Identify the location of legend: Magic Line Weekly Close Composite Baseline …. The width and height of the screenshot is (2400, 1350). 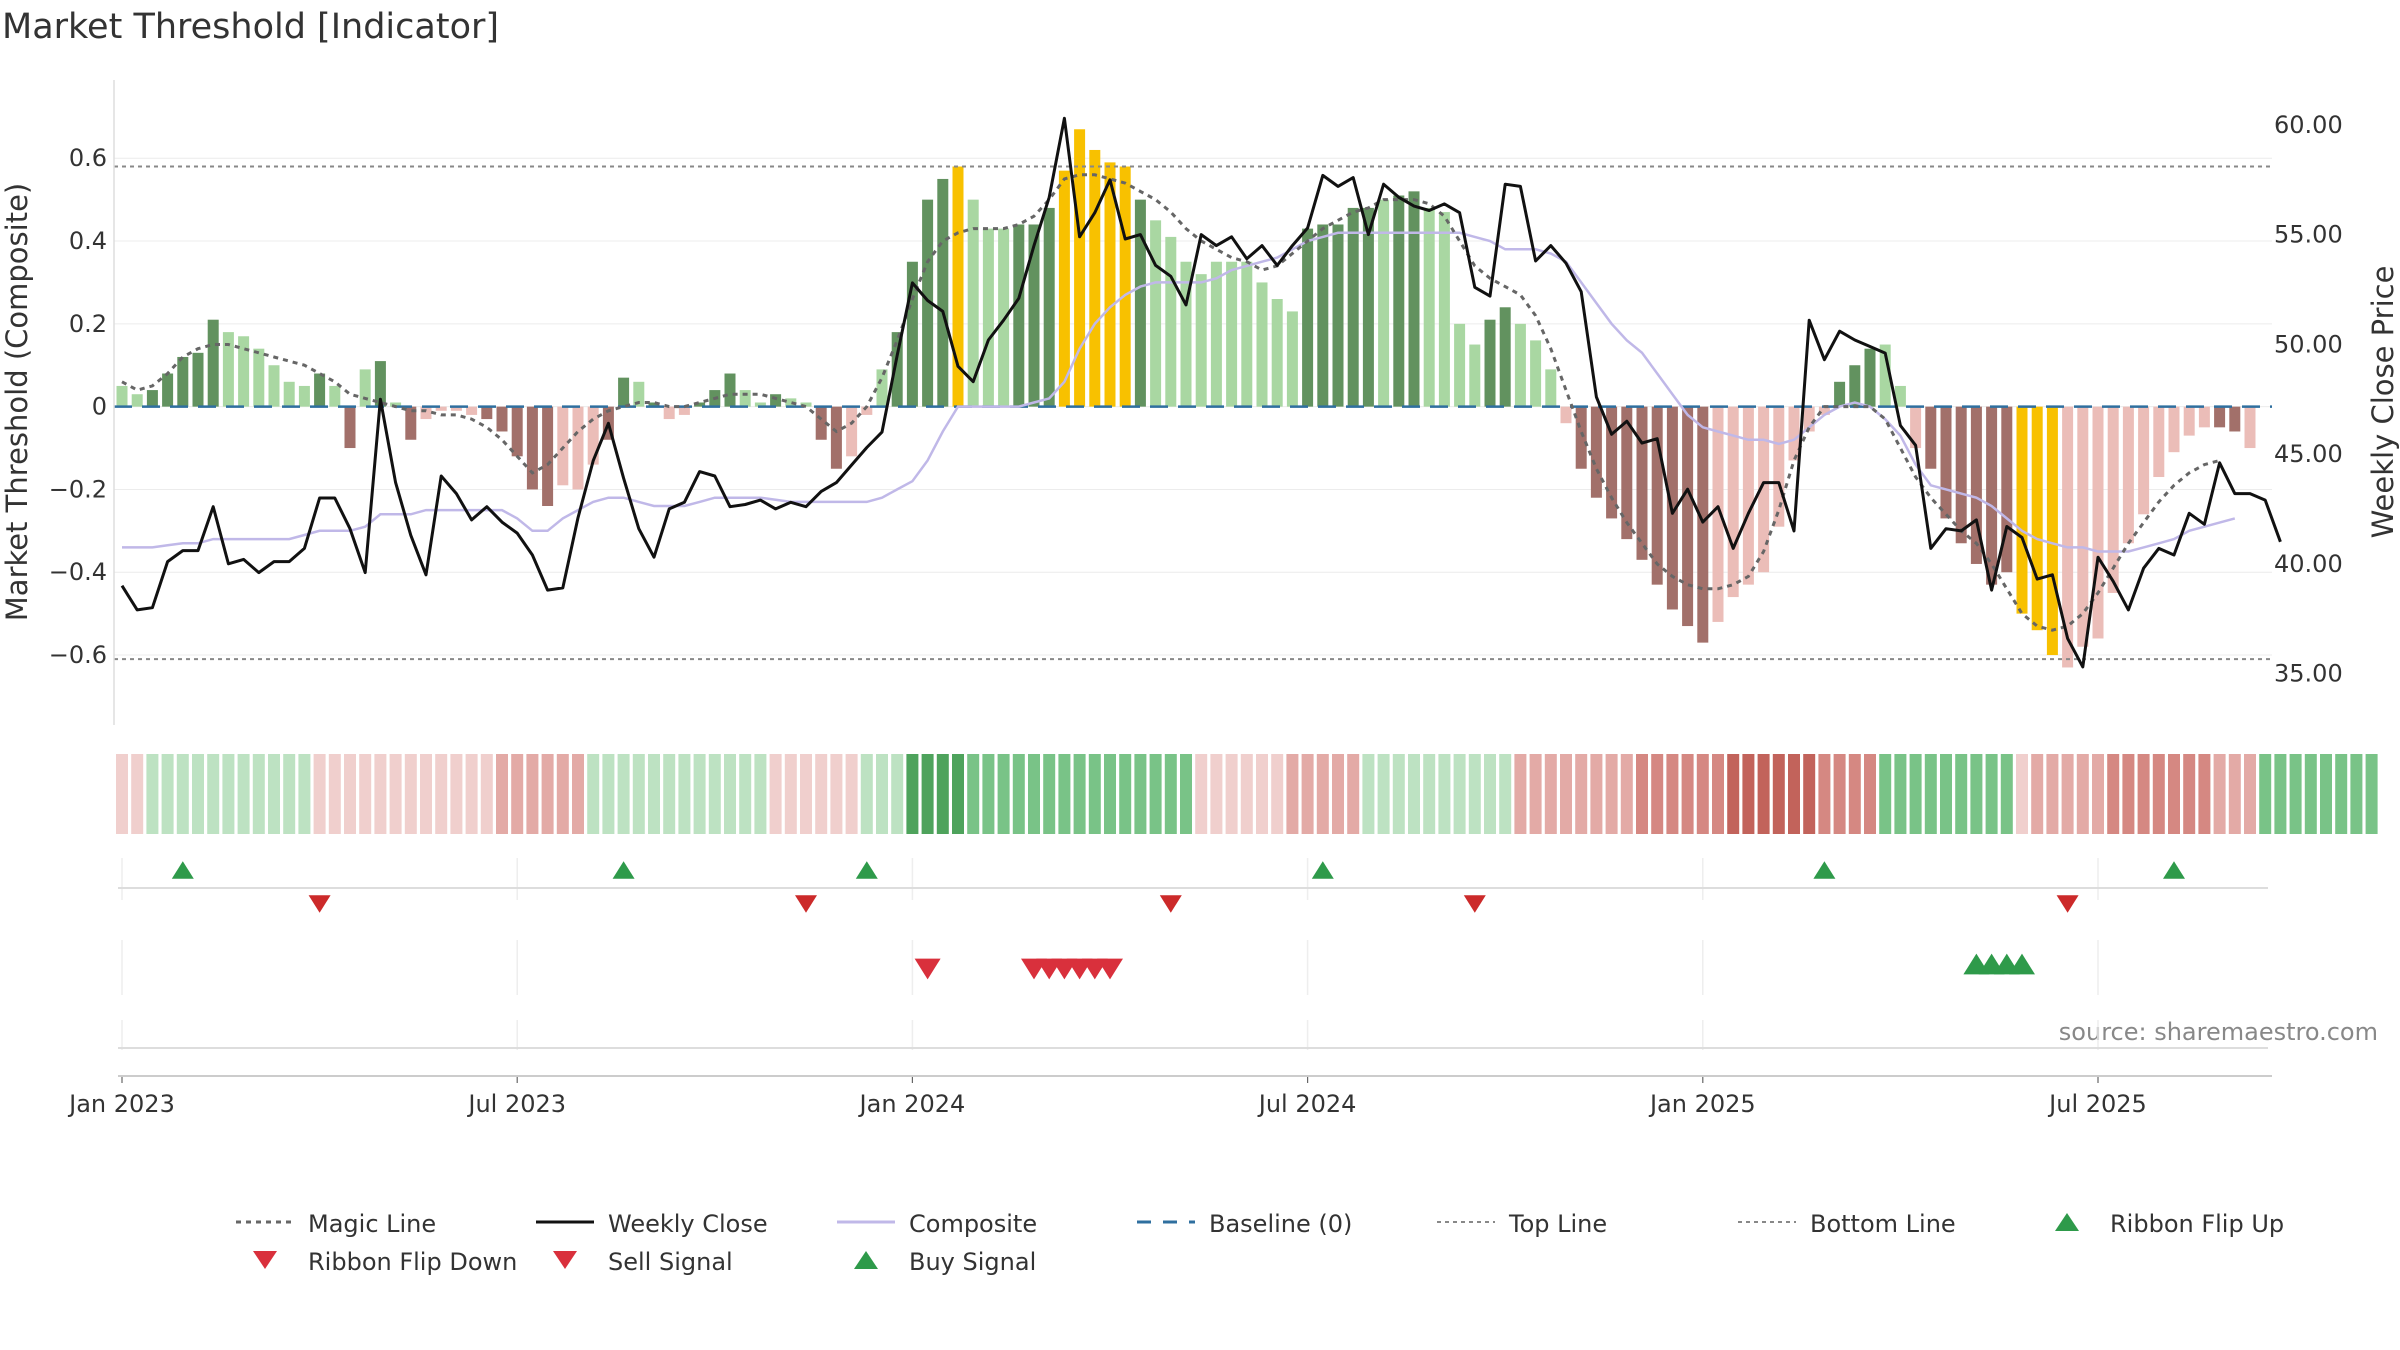
(1260, 1243).